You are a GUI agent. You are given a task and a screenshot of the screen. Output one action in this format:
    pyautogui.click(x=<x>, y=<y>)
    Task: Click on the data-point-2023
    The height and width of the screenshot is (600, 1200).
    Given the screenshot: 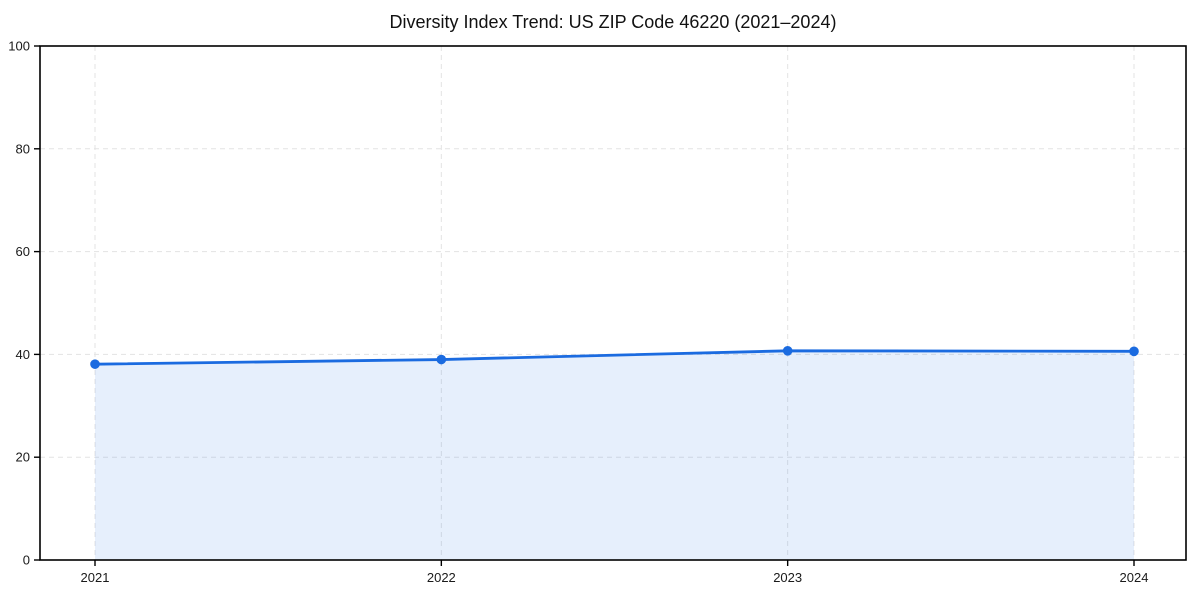 What is the action you would take?
    pyautogui.click(x=787, y=351)
    